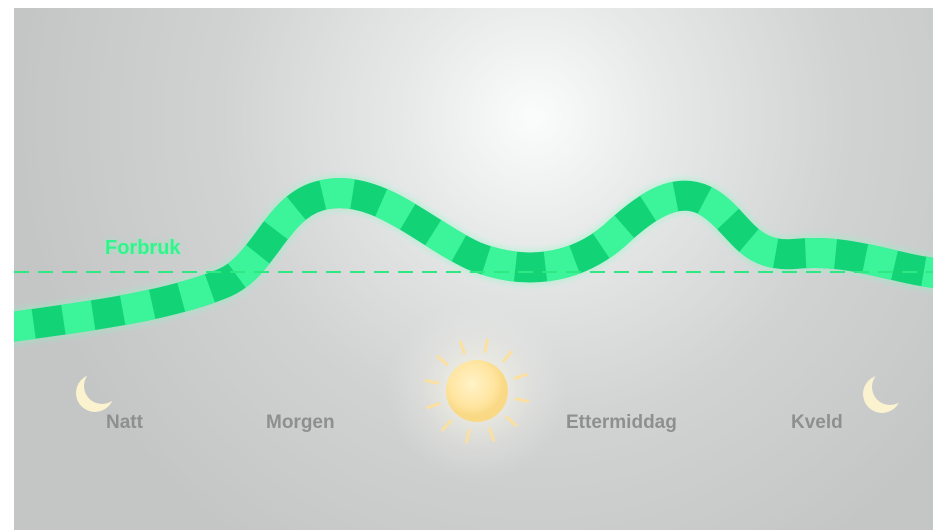 Image resolution: width=933 pixels, height=530 pixels. What do you see at coordinates (143, 248) in the screenshot?
I see `consumption-label: Forbruk` at bounding box center [143, 248].